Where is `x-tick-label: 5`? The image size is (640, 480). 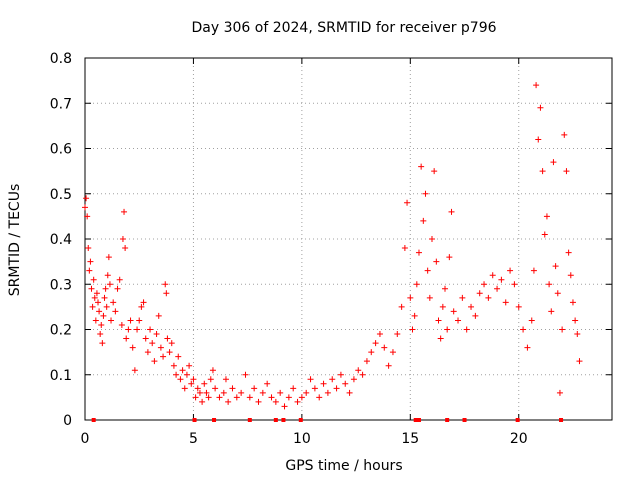
x-tick-label: 5 is located at coordinates (193, 439).